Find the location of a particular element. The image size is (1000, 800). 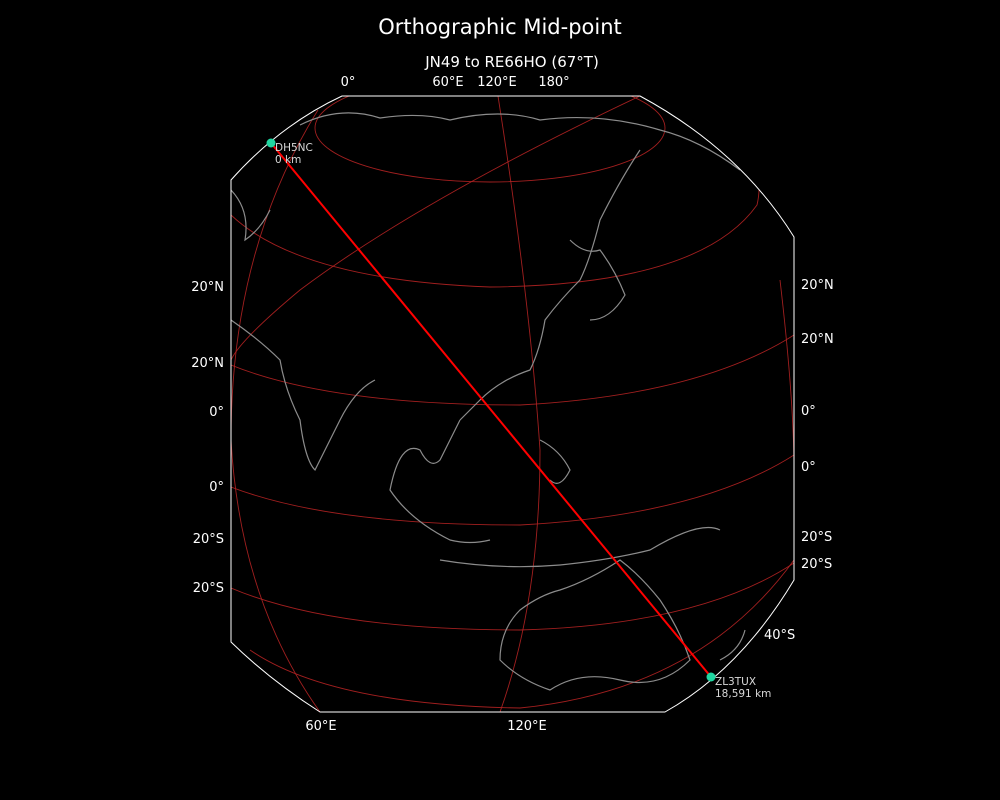

station-zl3tux: ZL3TUX 18,591 km is located at coordinates (739, 686).